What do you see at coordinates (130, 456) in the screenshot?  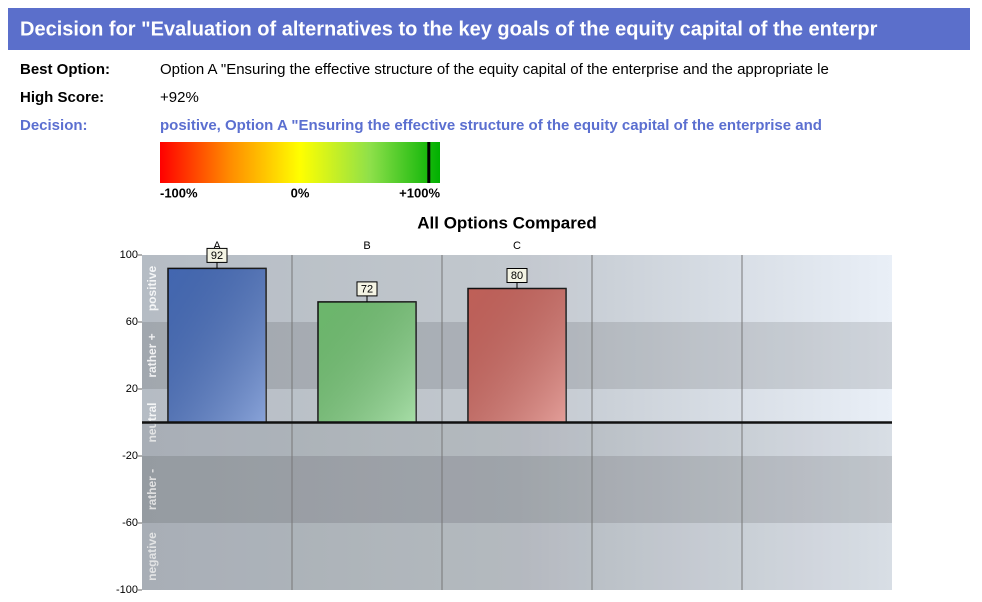 I see `y-tick-label: -20` at bounding box center [130, 456].